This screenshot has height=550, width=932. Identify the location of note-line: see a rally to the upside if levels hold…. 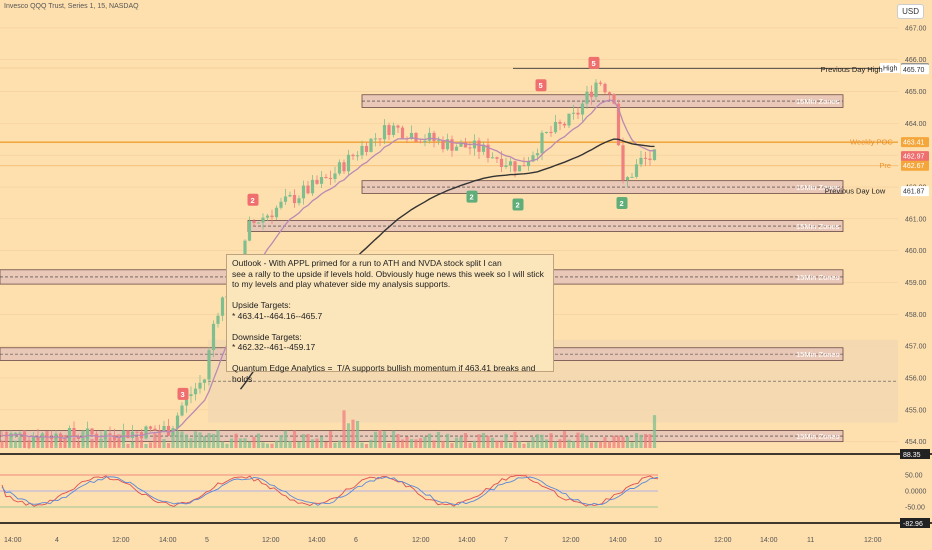
(388, 273).